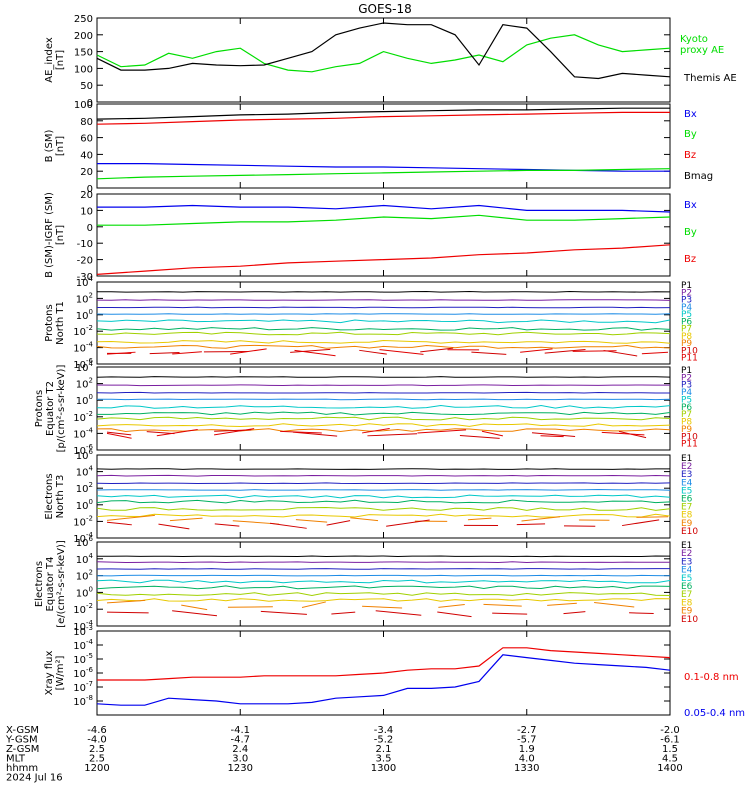  What do you see at coordinates (60, 60) in the screenshot?
I see `y-axis-label: [nT]` at bounding box center [60, 60].